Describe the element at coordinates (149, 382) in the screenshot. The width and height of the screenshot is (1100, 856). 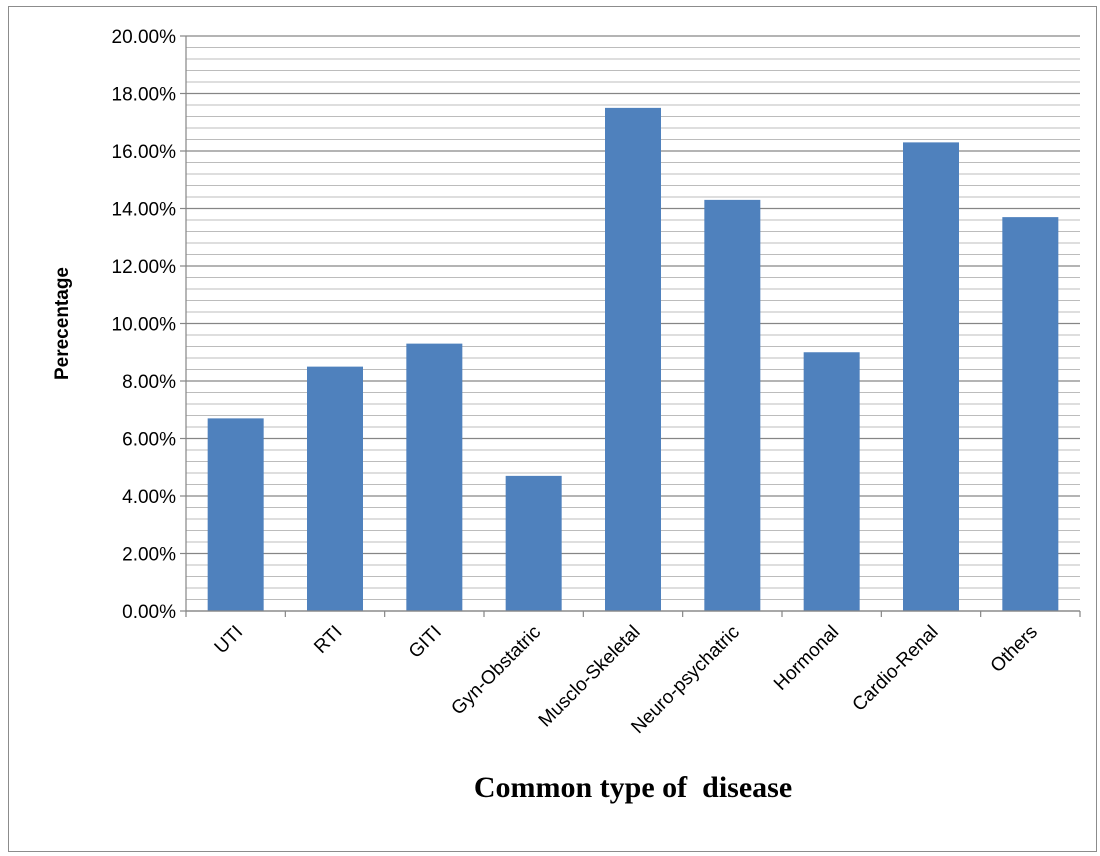
I see `y-tick-label: 8.00%` at that location.